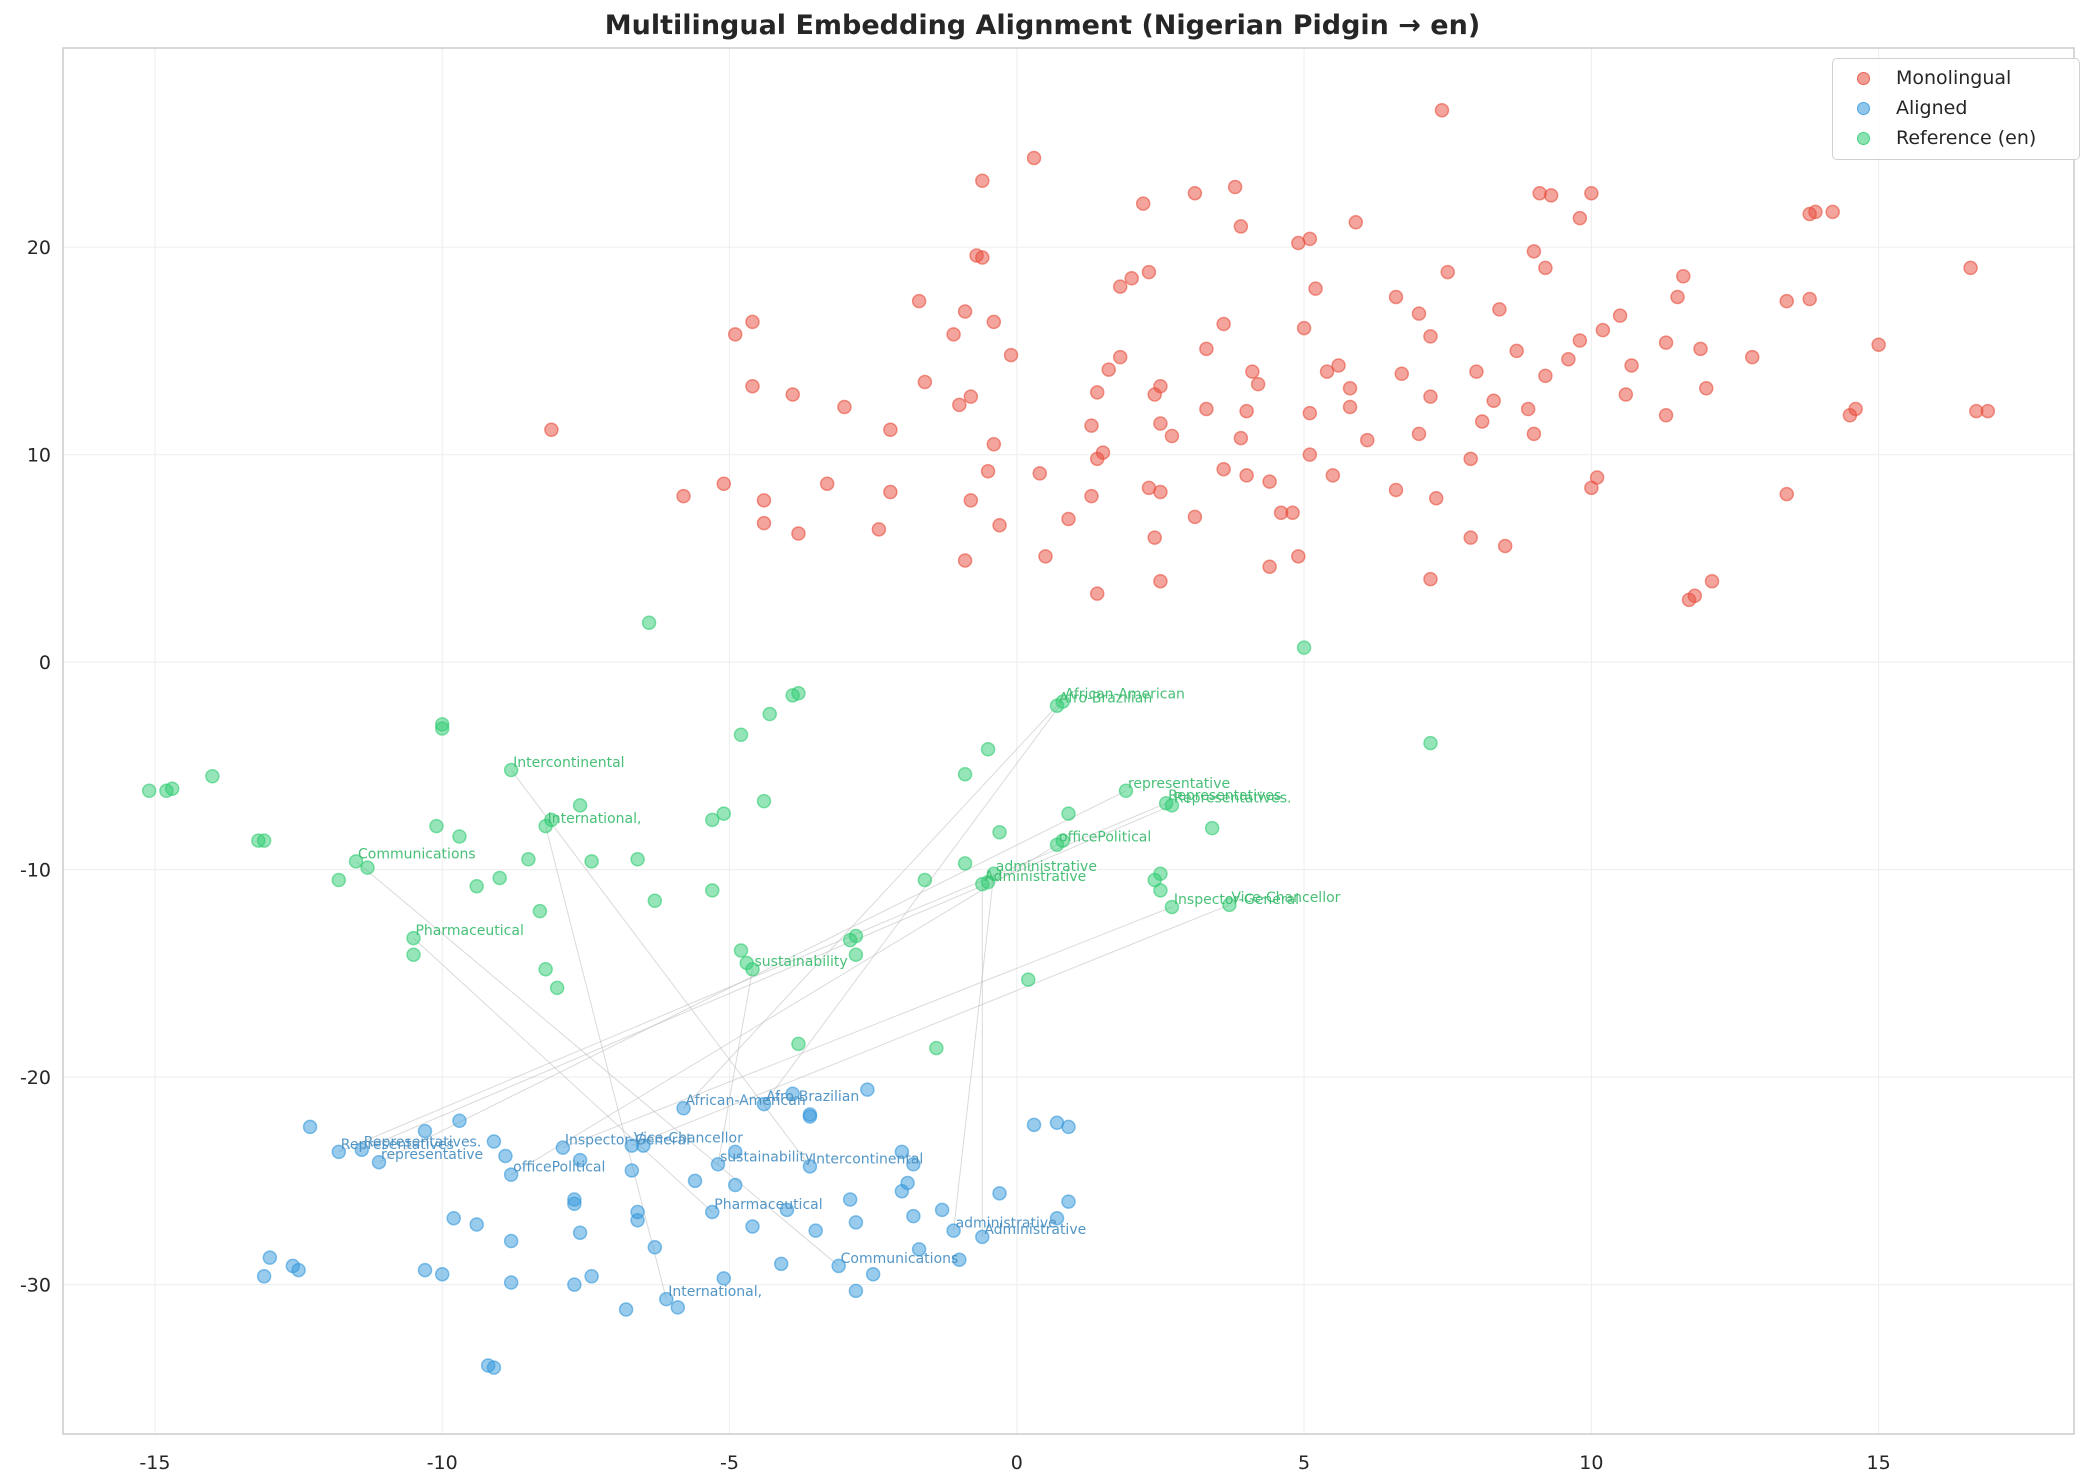  I want to click on aligned-point-label: Administrative, so click(1035, 1230).